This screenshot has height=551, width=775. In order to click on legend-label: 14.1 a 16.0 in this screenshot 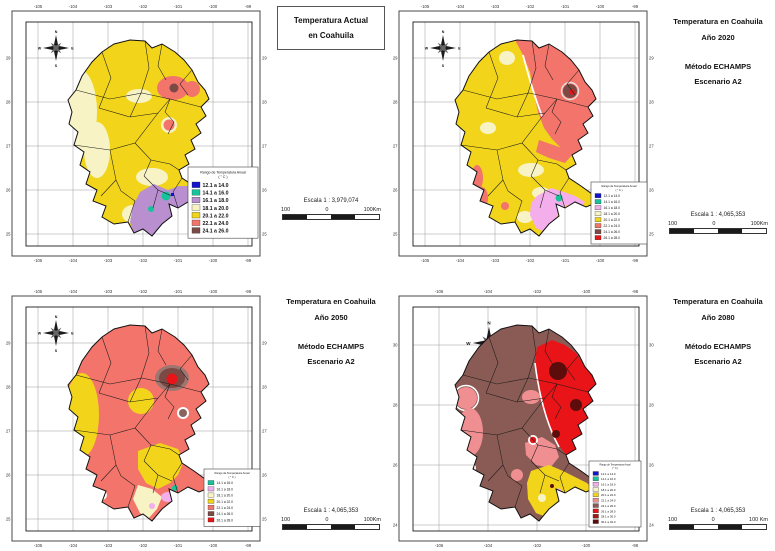, I will do `click(612, 202)`.